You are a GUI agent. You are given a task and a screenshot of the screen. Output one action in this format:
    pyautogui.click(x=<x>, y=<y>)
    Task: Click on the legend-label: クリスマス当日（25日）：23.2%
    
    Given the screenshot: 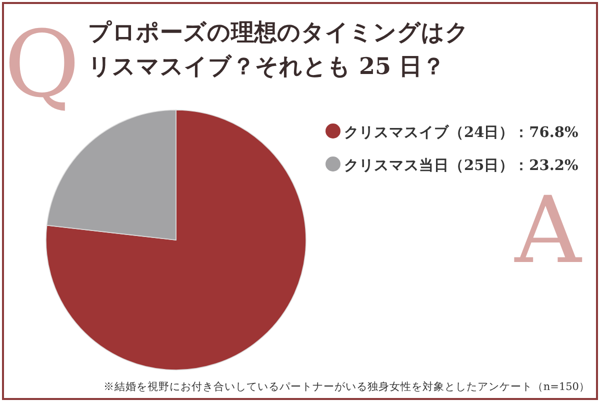 What is the action you would take?
    pyautogui.click(x=461, y=165)
    